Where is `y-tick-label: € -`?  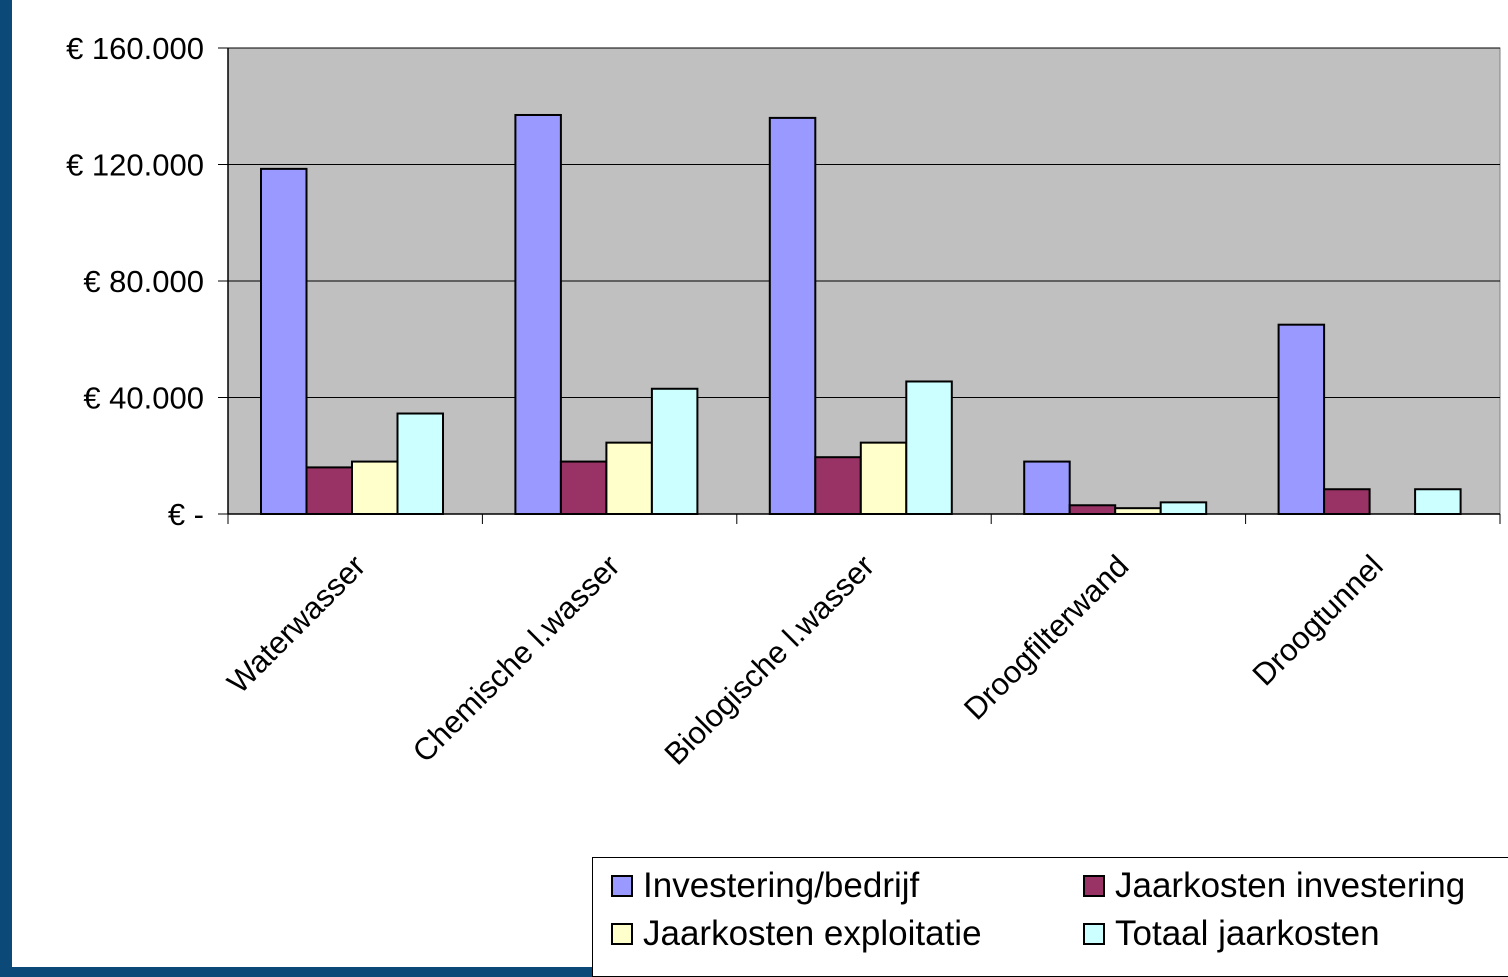 y-tick-label: € - is located at coordinates (186, 514).